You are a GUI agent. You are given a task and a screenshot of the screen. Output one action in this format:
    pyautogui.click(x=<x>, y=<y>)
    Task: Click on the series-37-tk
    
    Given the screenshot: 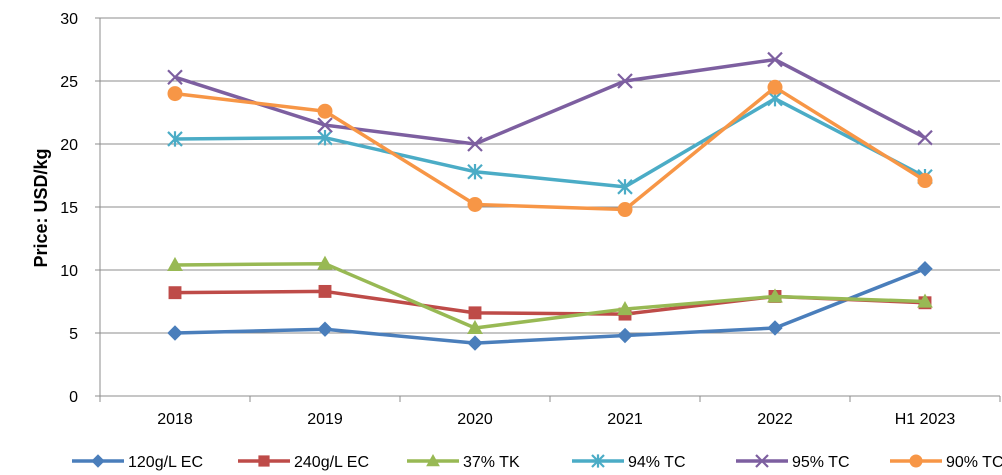 What is the action you would take?
    pyautogui.click(x=550, y=295)
    